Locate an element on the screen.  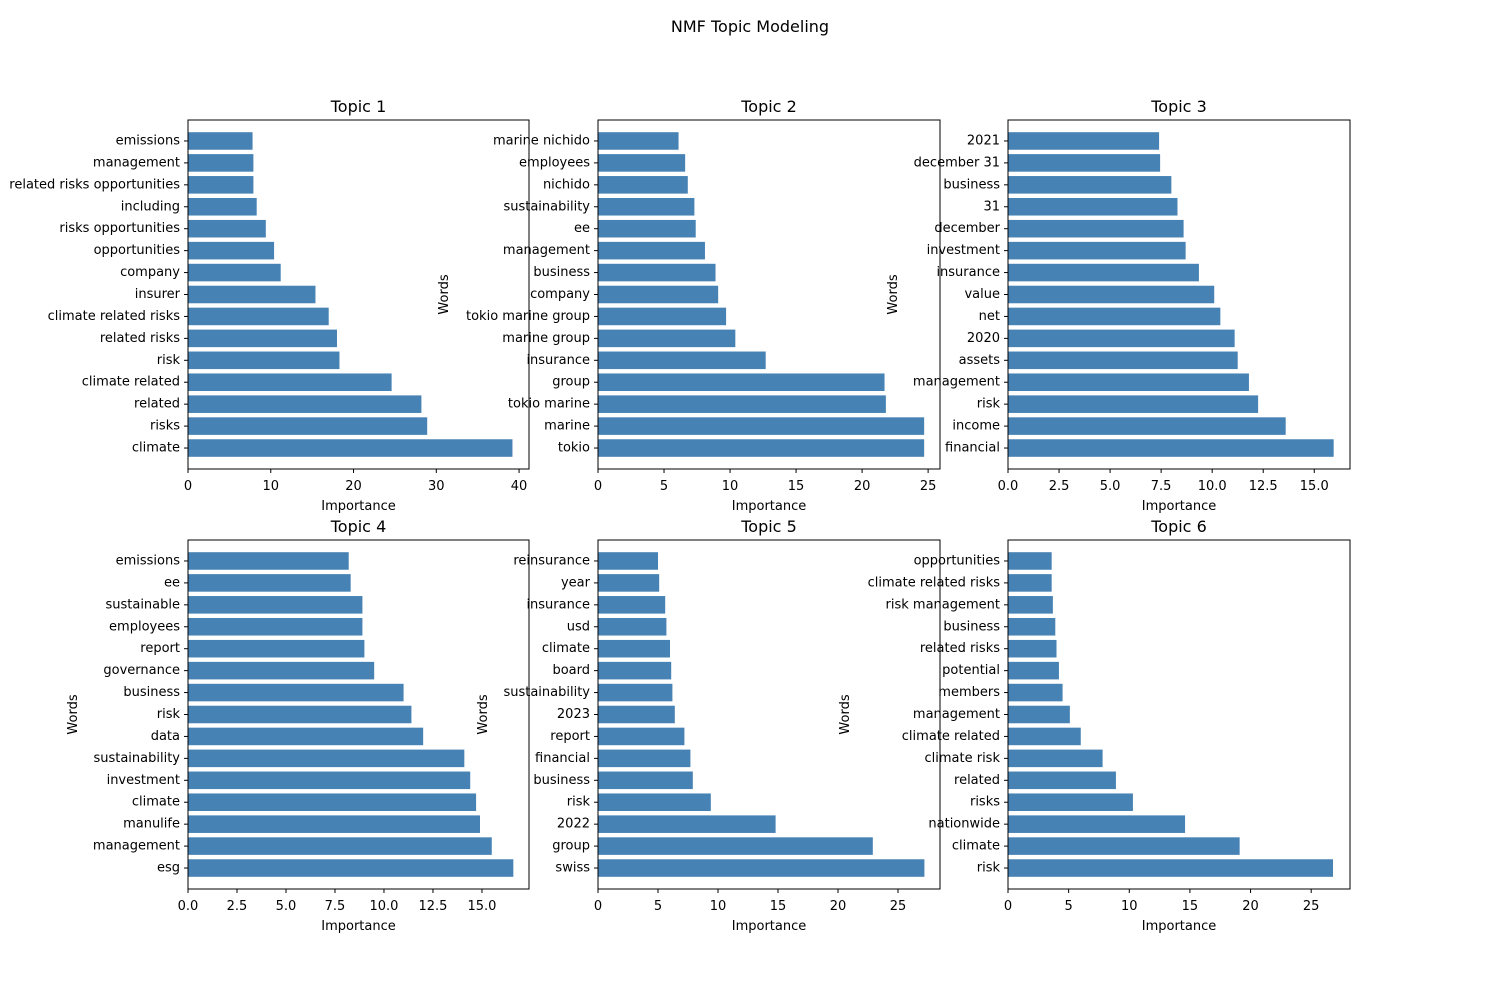
y-tick-label: emissions is located at coordinates (148, 560).